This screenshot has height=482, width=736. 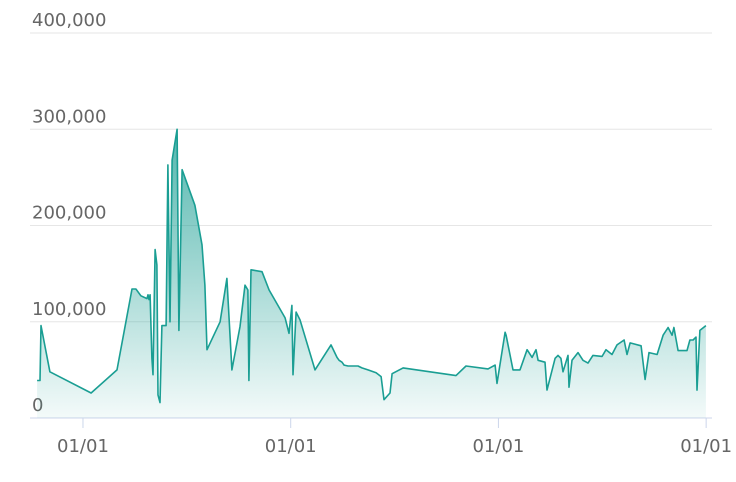 What do you see at coordinates (69, 309) in the screenshot?
I see `y-tick-label: 100,000` at bounding box center [69, 309].